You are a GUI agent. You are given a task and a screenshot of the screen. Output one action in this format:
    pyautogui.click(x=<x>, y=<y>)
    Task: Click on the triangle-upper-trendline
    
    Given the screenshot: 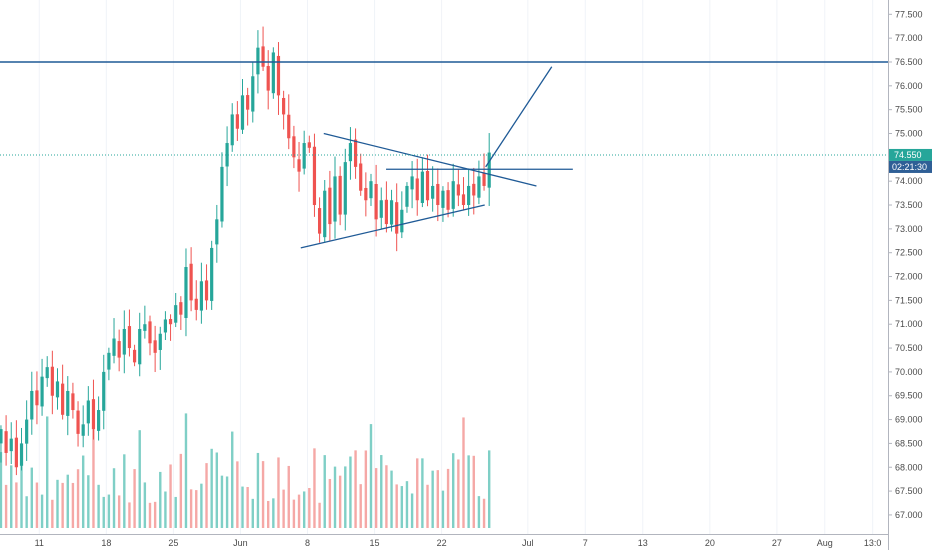 What is the action you would take?
    pyautogui.click(x=430, y=159)
    